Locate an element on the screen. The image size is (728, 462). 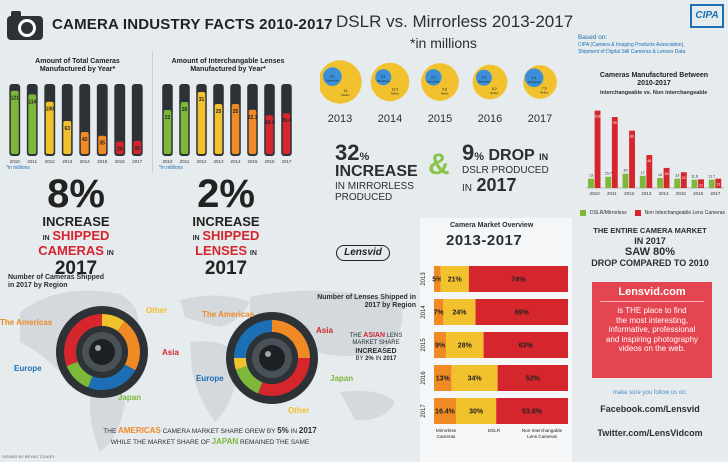
cameras-bar-value: 25 is located at coordinates (137, 149).